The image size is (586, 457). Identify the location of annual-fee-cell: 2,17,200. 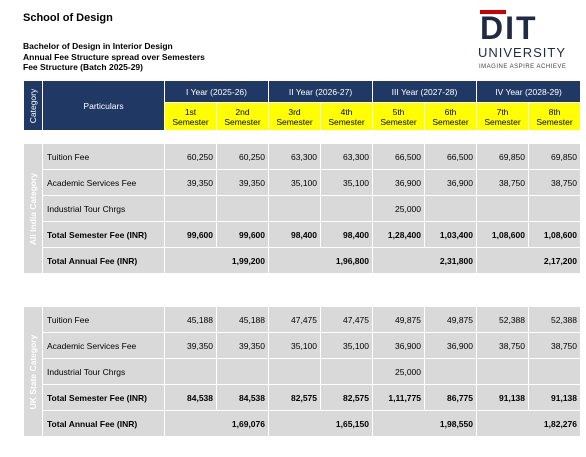
(528, 260).